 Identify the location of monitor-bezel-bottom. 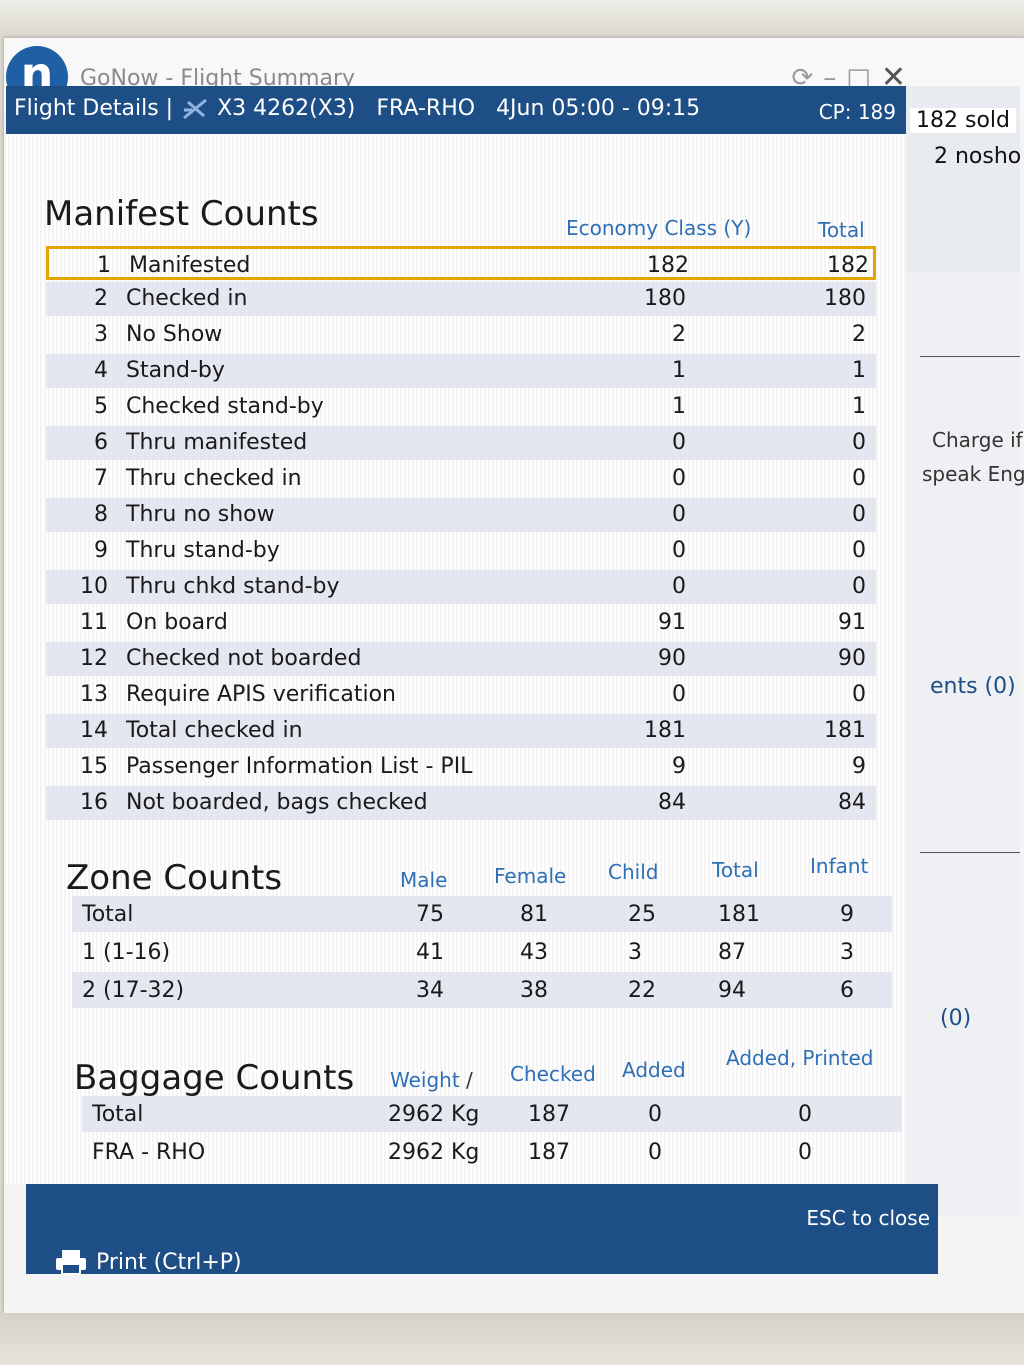
(512, 1339).